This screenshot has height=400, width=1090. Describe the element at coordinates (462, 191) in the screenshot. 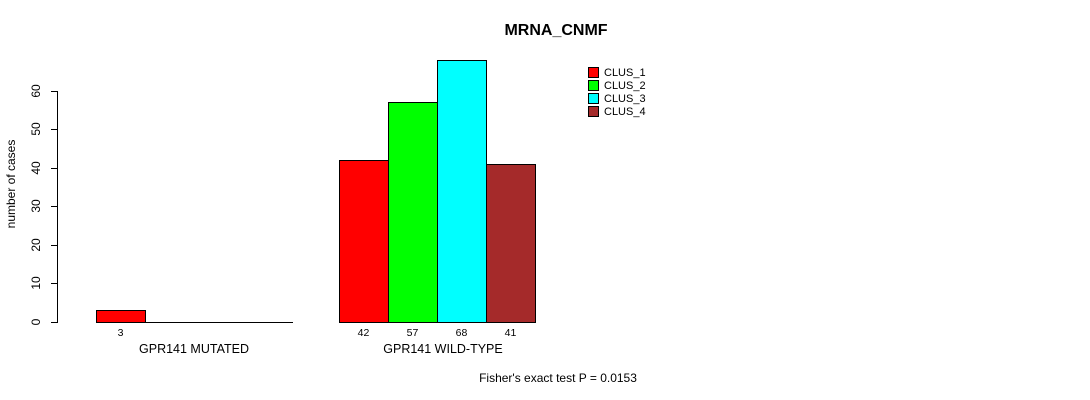

I see `bar-clus_3-group2` at that location.